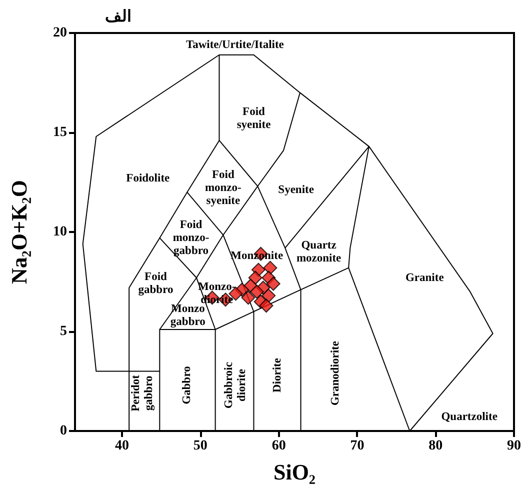 The width and height of the screenshot is (528, 501). I want to click on annotation: Foid syenite, so click(253, 119).